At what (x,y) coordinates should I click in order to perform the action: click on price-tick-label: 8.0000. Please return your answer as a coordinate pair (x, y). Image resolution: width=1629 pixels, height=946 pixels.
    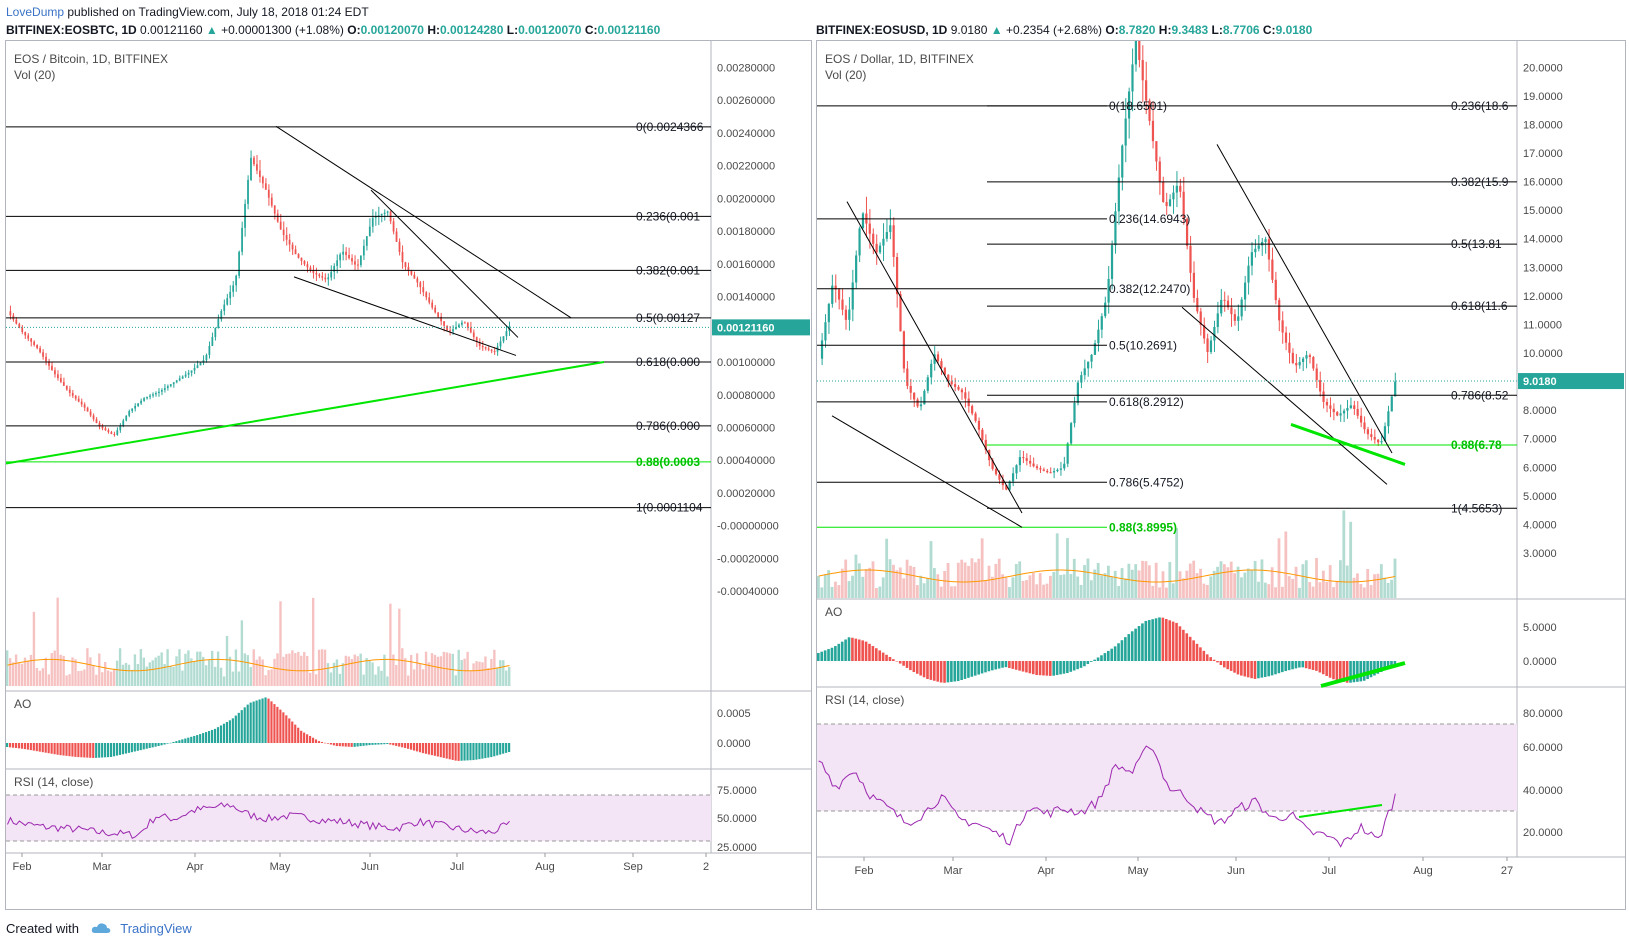
    Looking at the image, I should click on (1540, 411).